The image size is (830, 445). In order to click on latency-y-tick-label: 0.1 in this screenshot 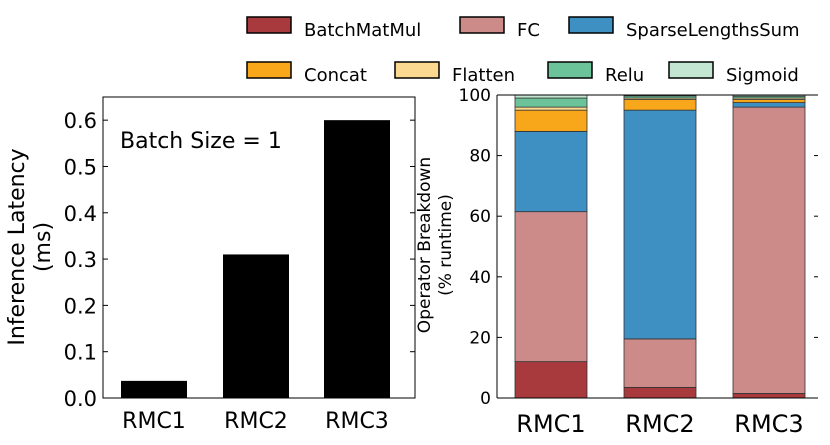, I will do `click(80, 353)`.